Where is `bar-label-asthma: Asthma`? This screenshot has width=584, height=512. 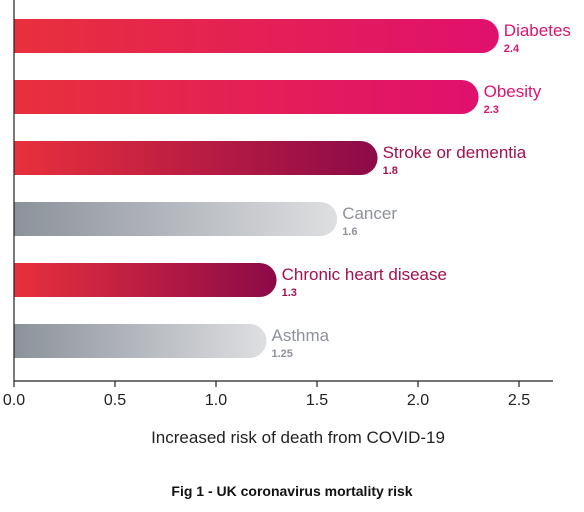 bar-label-asthma: Asthma is located at coordinates (301, 335).